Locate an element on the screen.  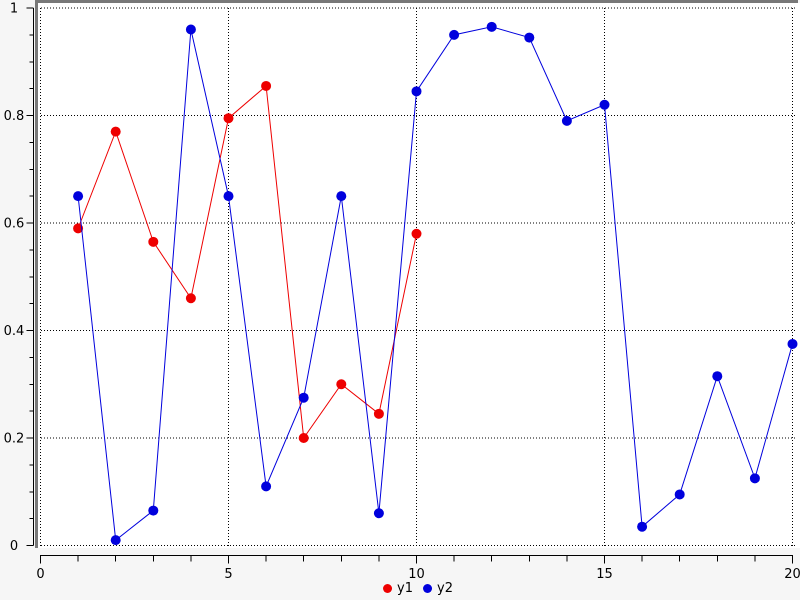
legend-label-y1: y1 is located at coordinates (405, 588).